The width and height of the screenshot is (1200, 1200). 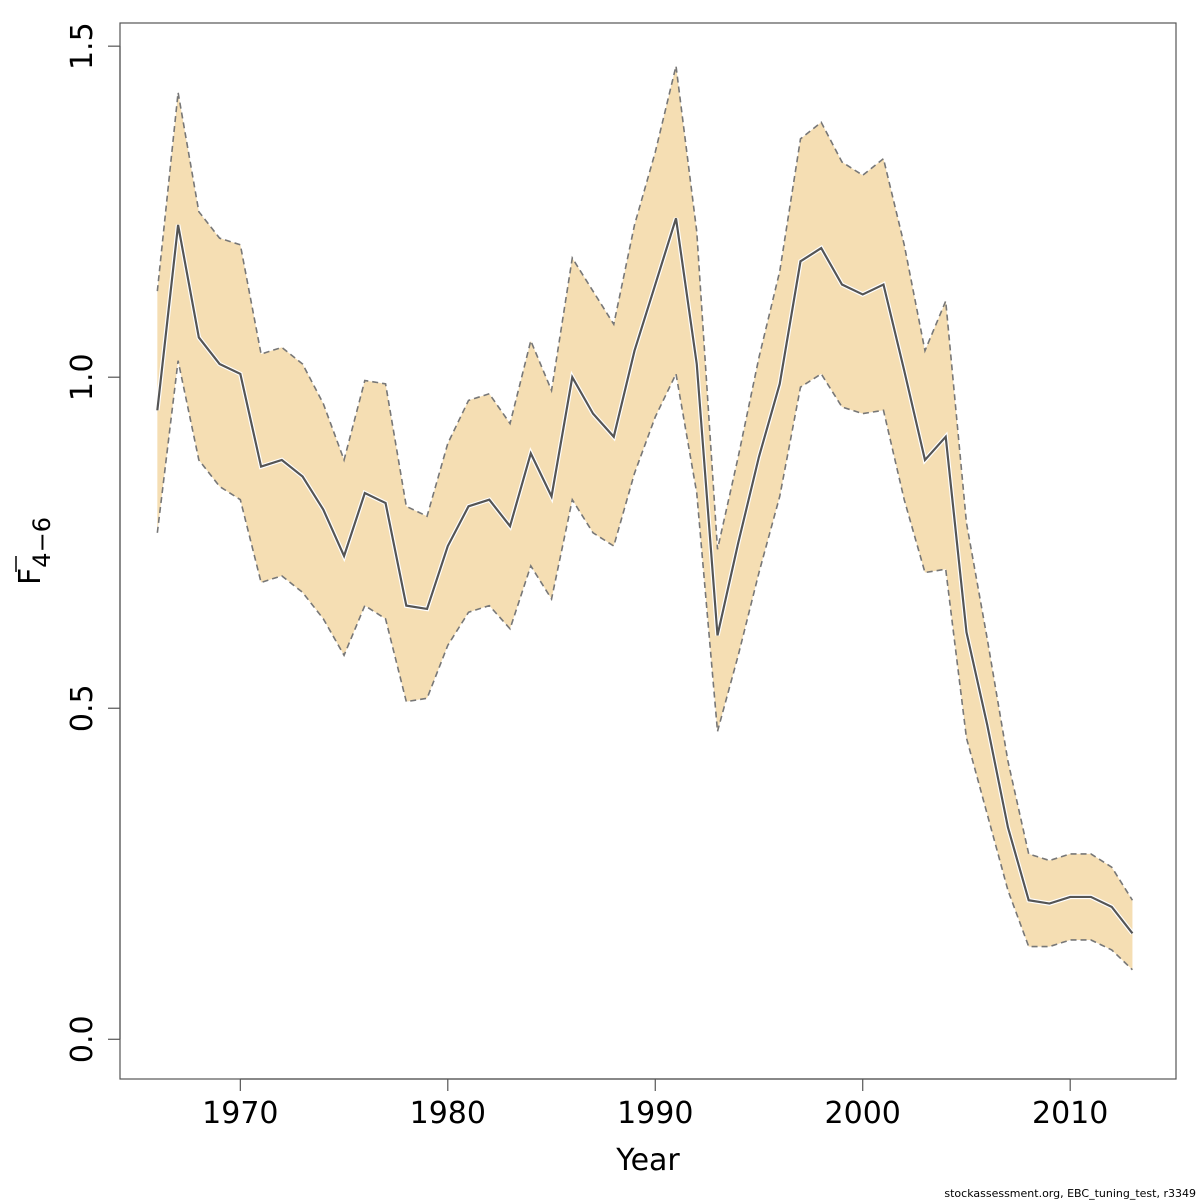 I want to click on y-tick-label: 0.0, so click(x=82, y=1039).